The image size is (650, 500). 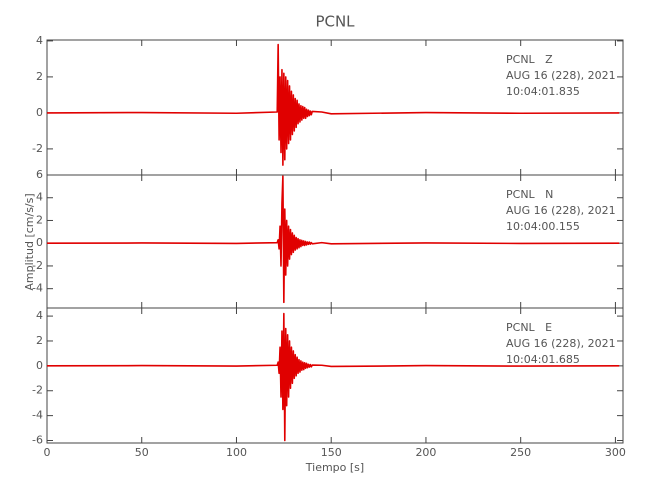 What do you see at coordinates (37, 440) in the screenshot?
I see `y-tick-label: -6` at bounding box center [37, 440].